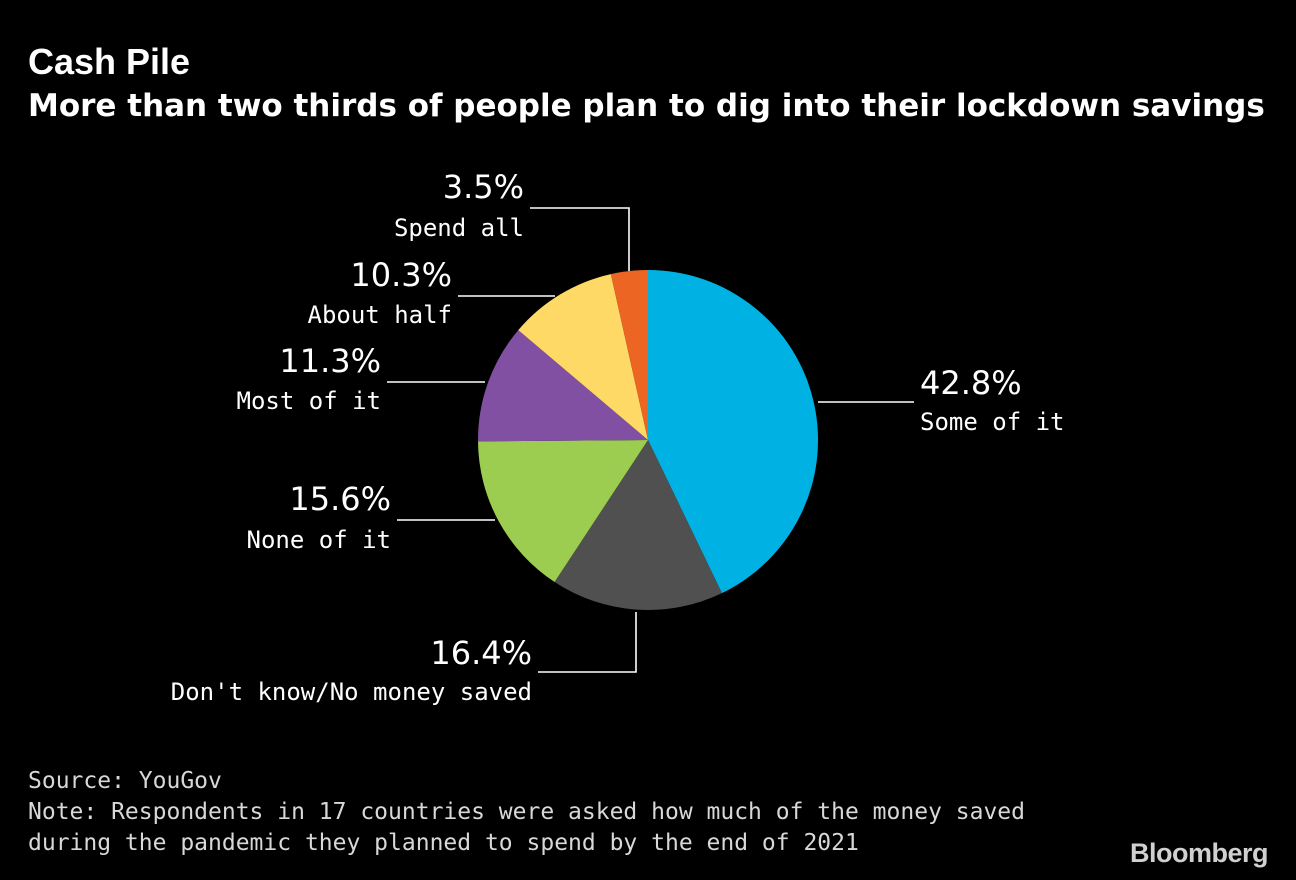 This screenshot has height=880, width=1296. What do you see at coordinates (380, 315) in the screenshot?
I see `category-label-about-half: About half` at bounding box center [380, 315].